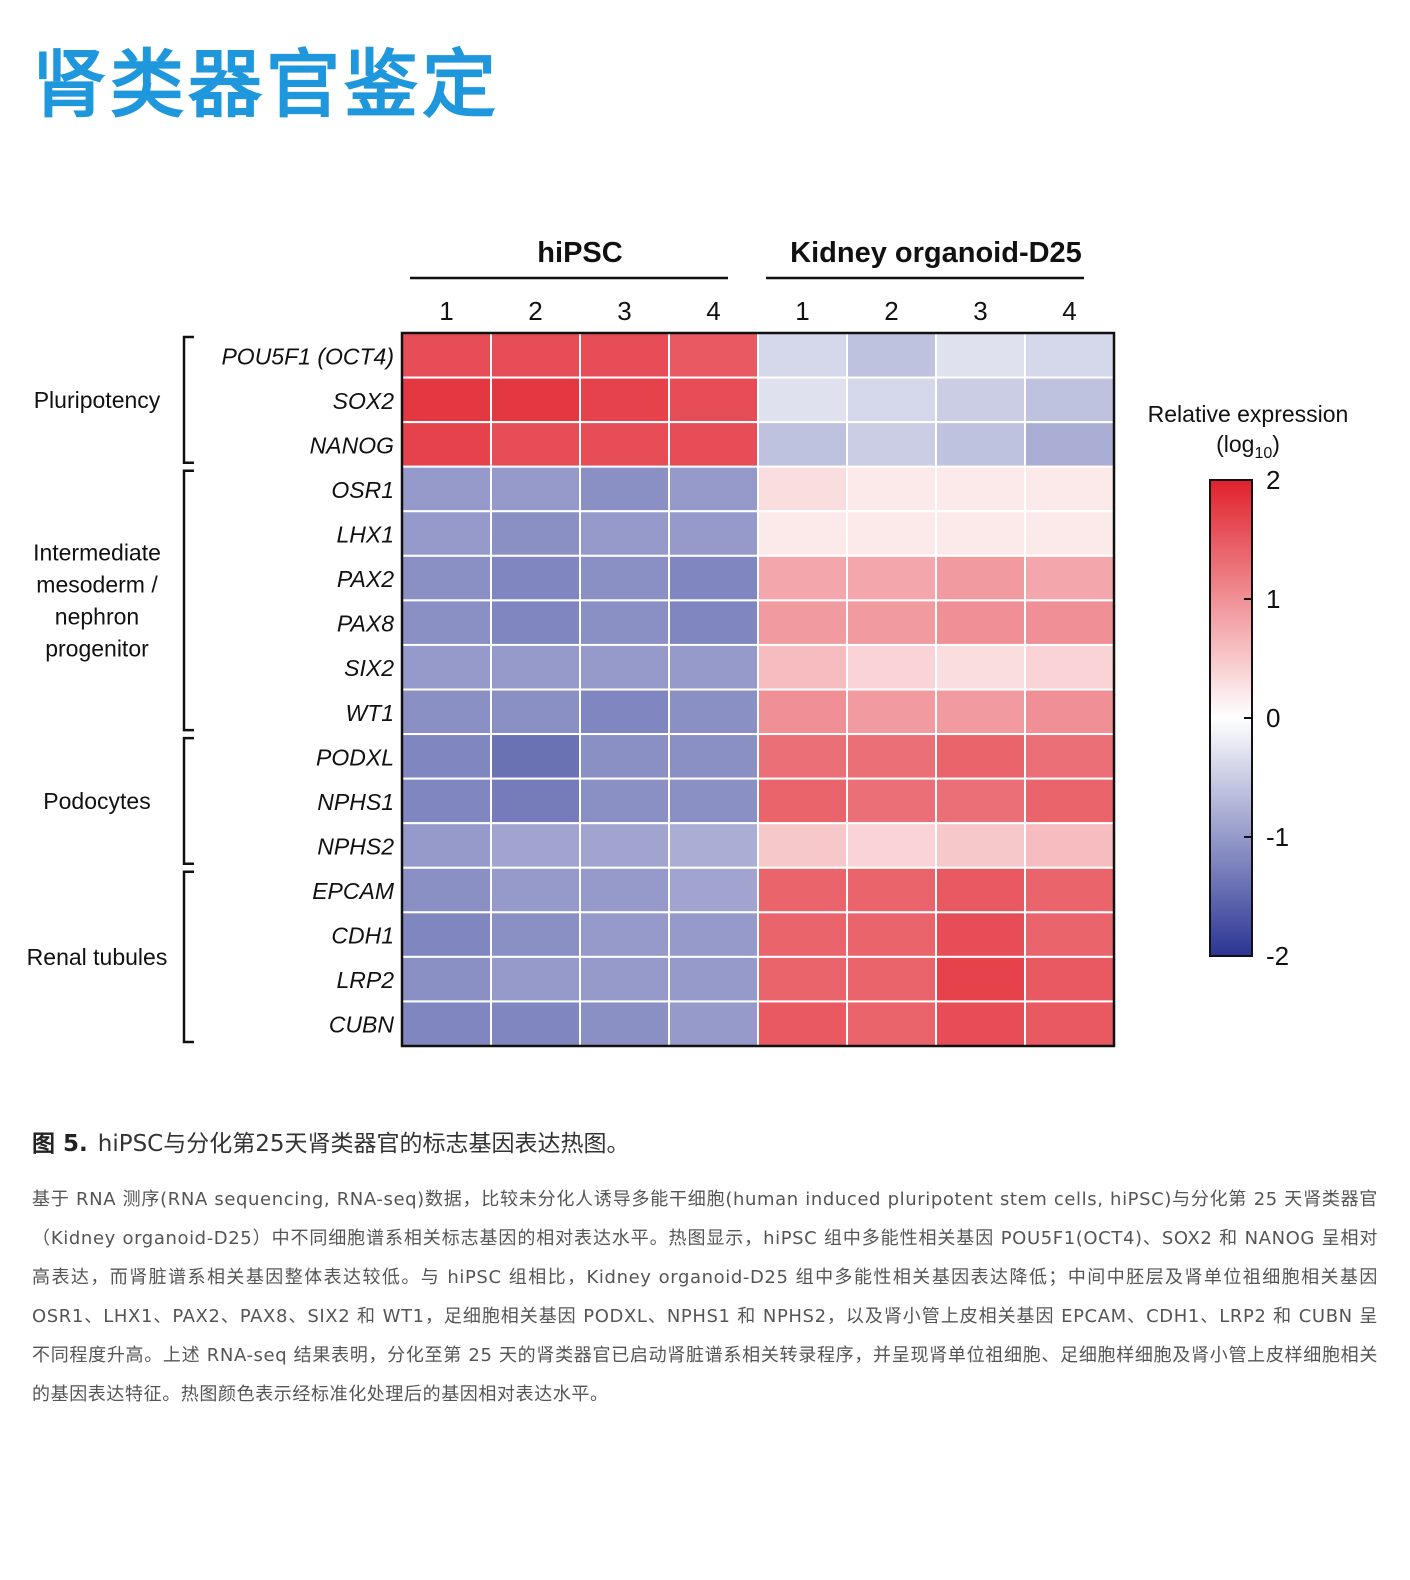 This screenshot has height=1580, width=1410. What do you see at coordinates (266, 85) in the screenshot?
I see `page-title: 肾类器官鉴定` at bounding box center [266, 85].